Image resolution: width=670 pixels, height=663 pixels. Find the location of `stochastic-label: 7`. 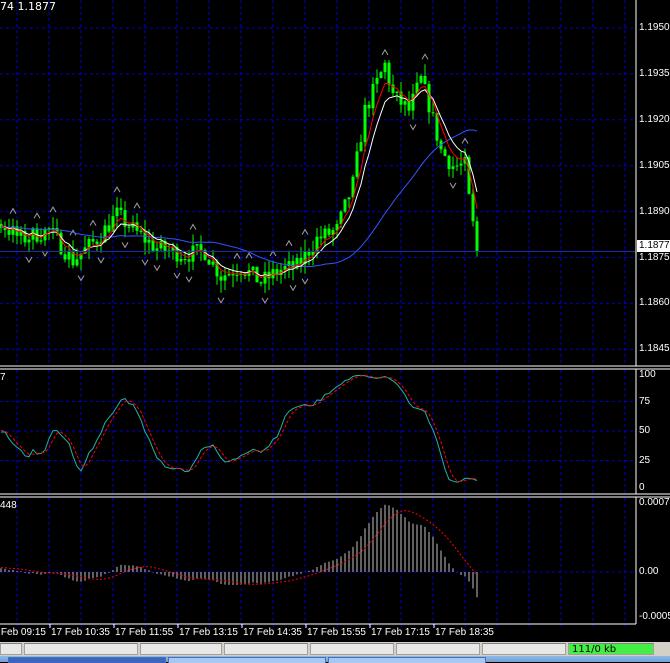

stochastic-label: 7 is located at coordinates (3, 377).